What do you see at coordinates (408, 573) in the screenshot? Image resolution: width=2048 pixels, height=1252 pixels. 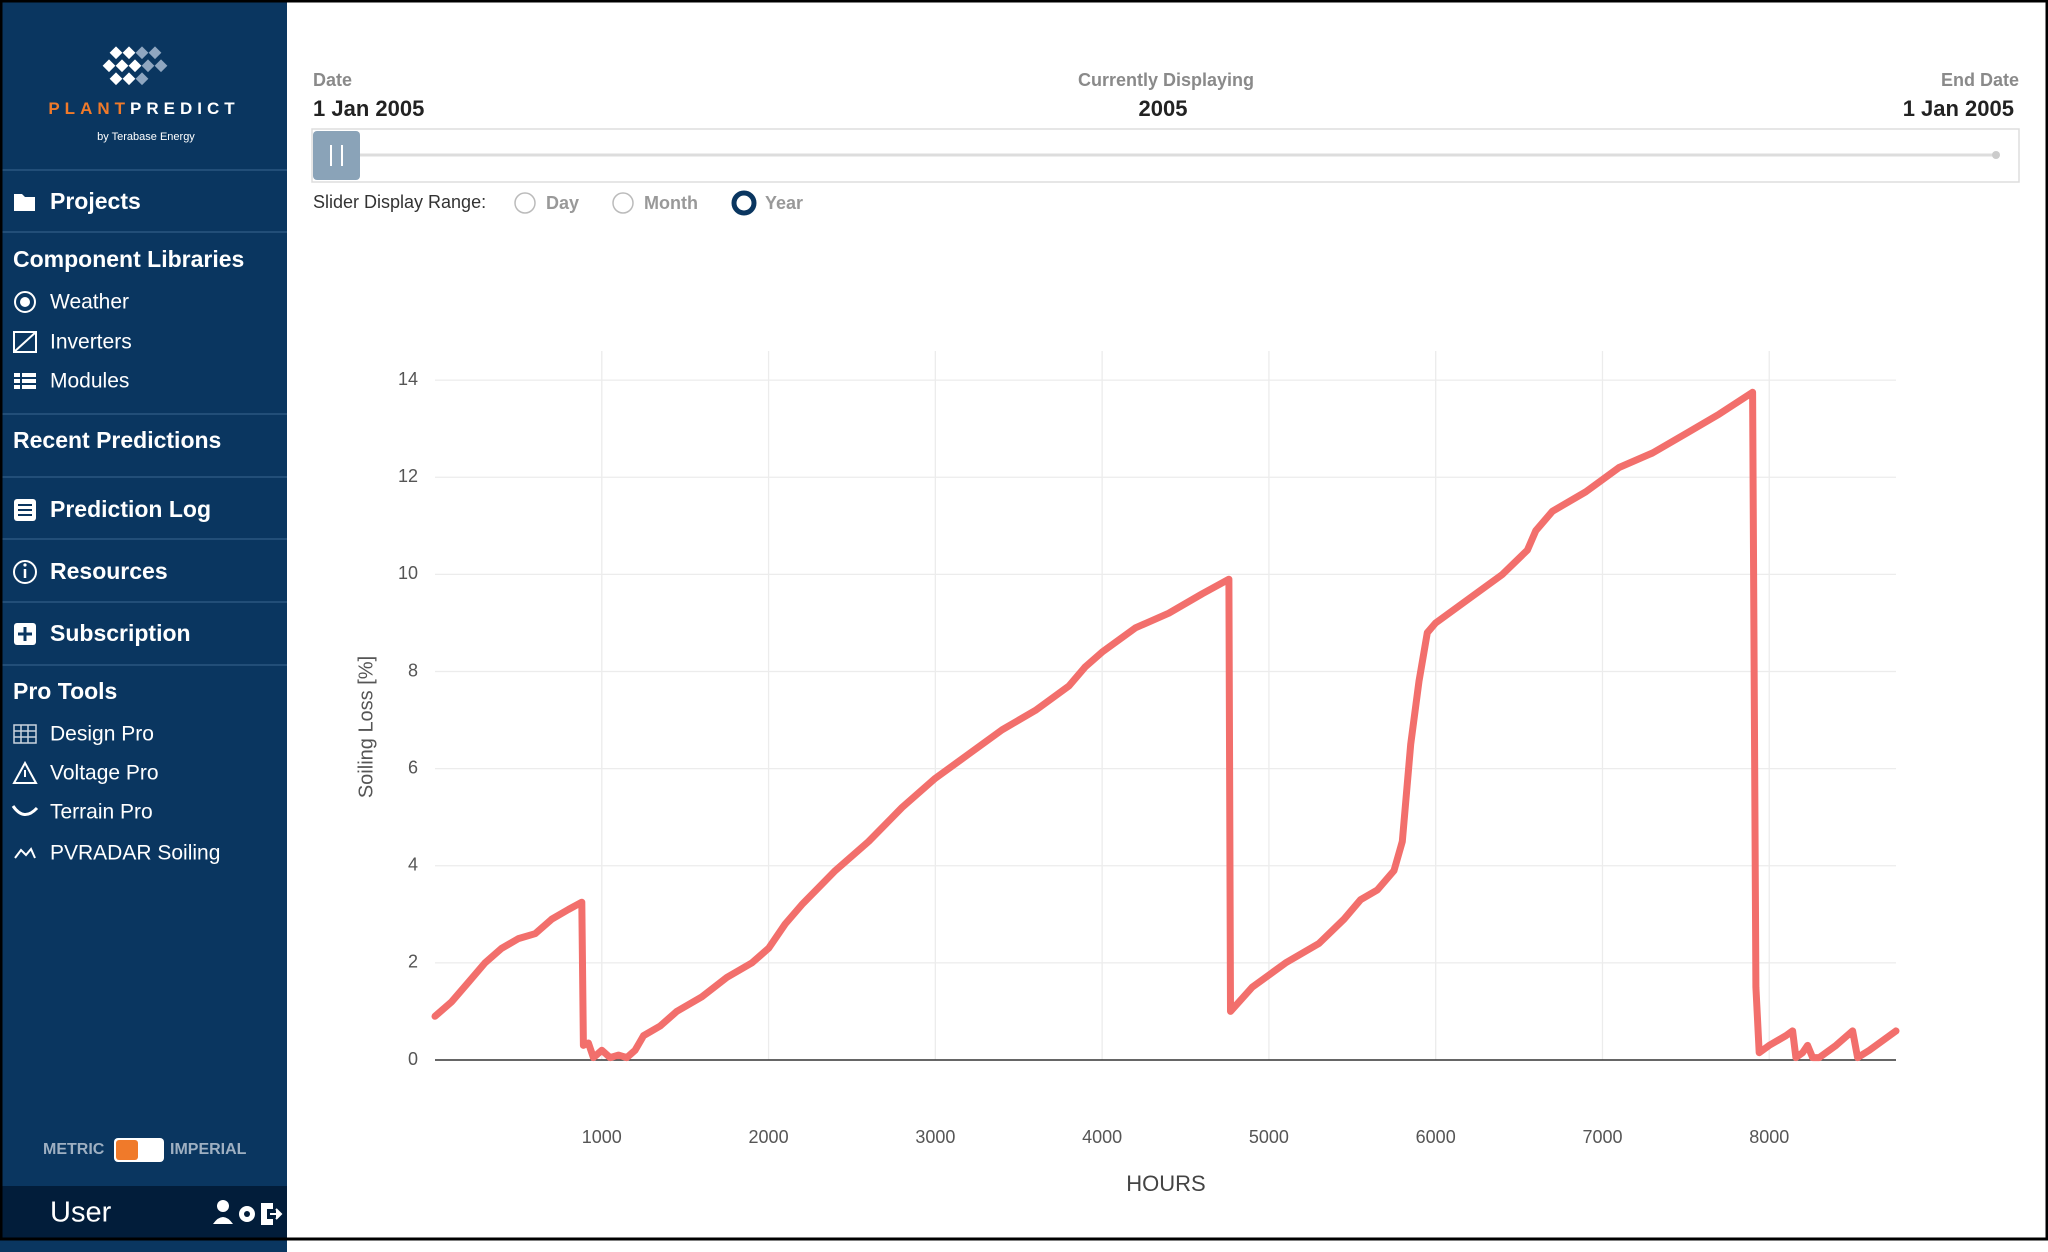 I see `y-tick-label: 10` at bounding box center [408, 573].